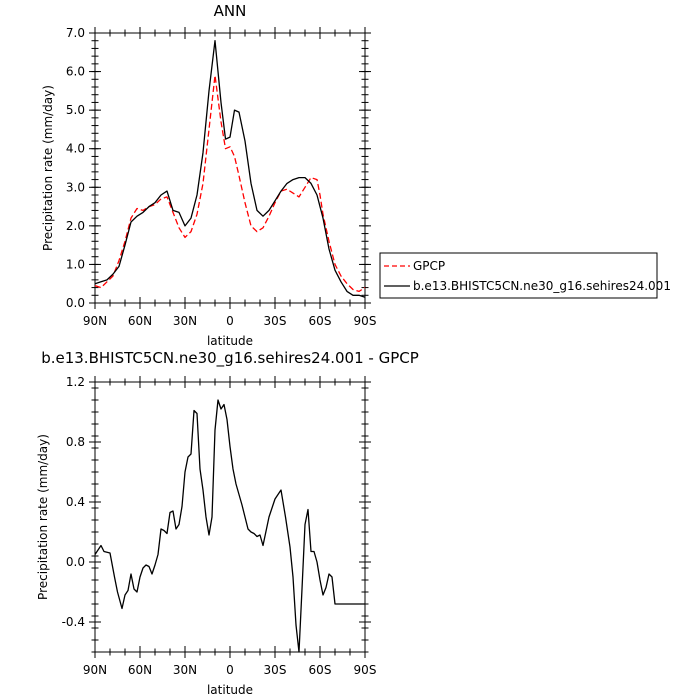 Image resolution: width=700 pixels, height=700 pixels. Describe the element at coordinates (230, 11) in the screenshot. I see `panel-title: ANN` at that location.